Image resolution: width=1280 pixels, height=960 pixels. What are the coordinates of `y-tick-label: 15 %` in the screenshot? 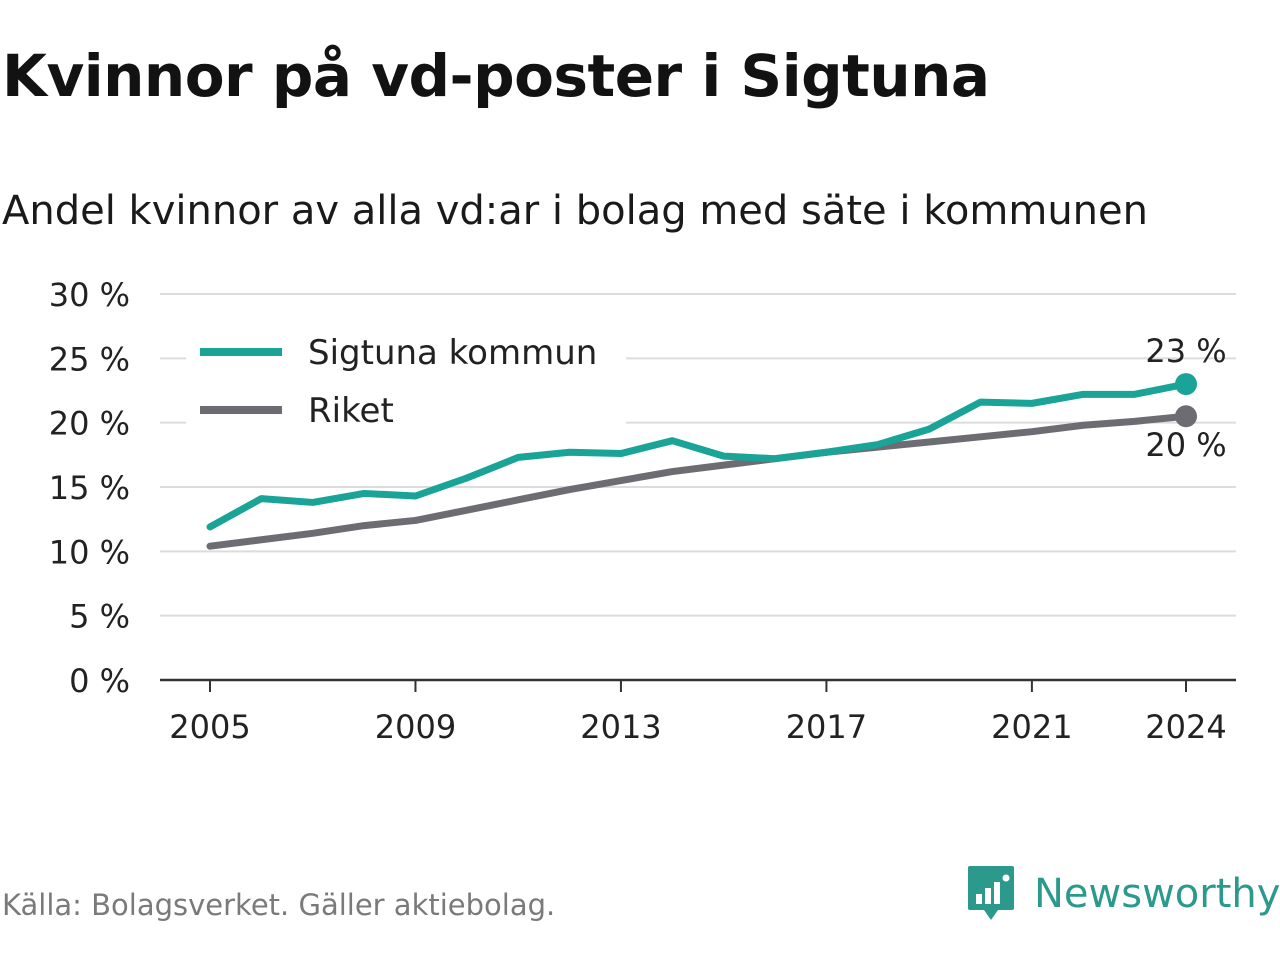 It's located at (89, 488).